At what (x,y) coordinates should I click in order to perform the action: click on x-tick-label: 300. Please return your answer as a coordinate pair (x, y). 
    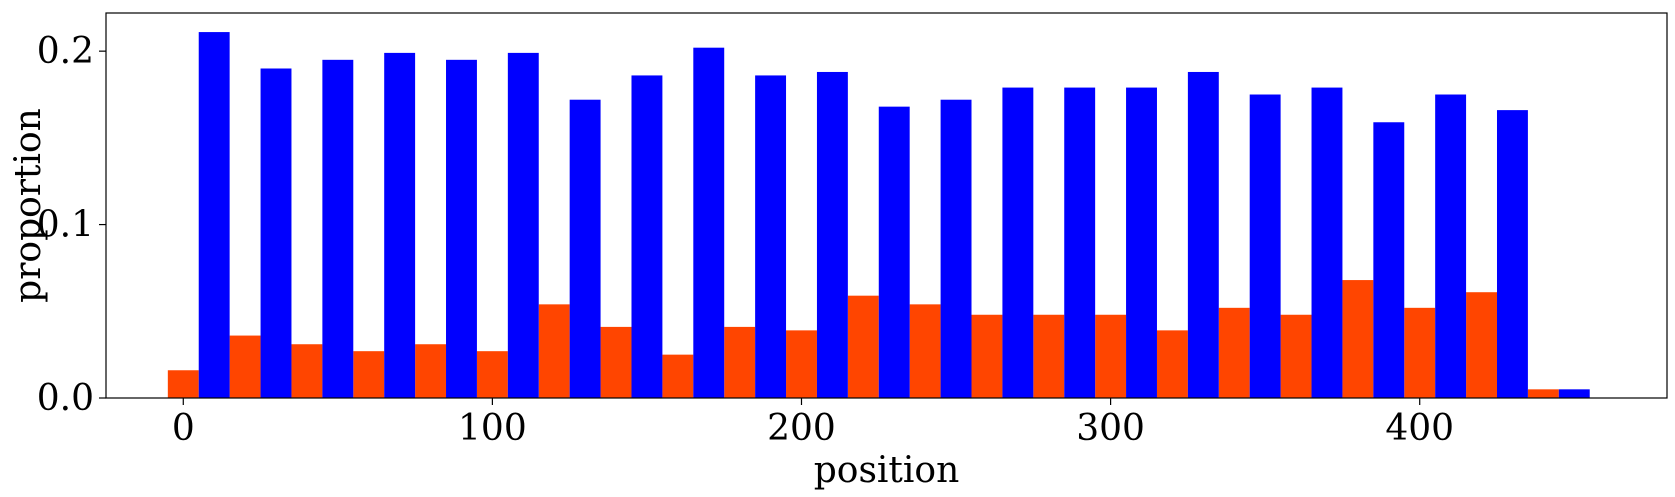
    Looking at the image, I should click on (1110, 428).